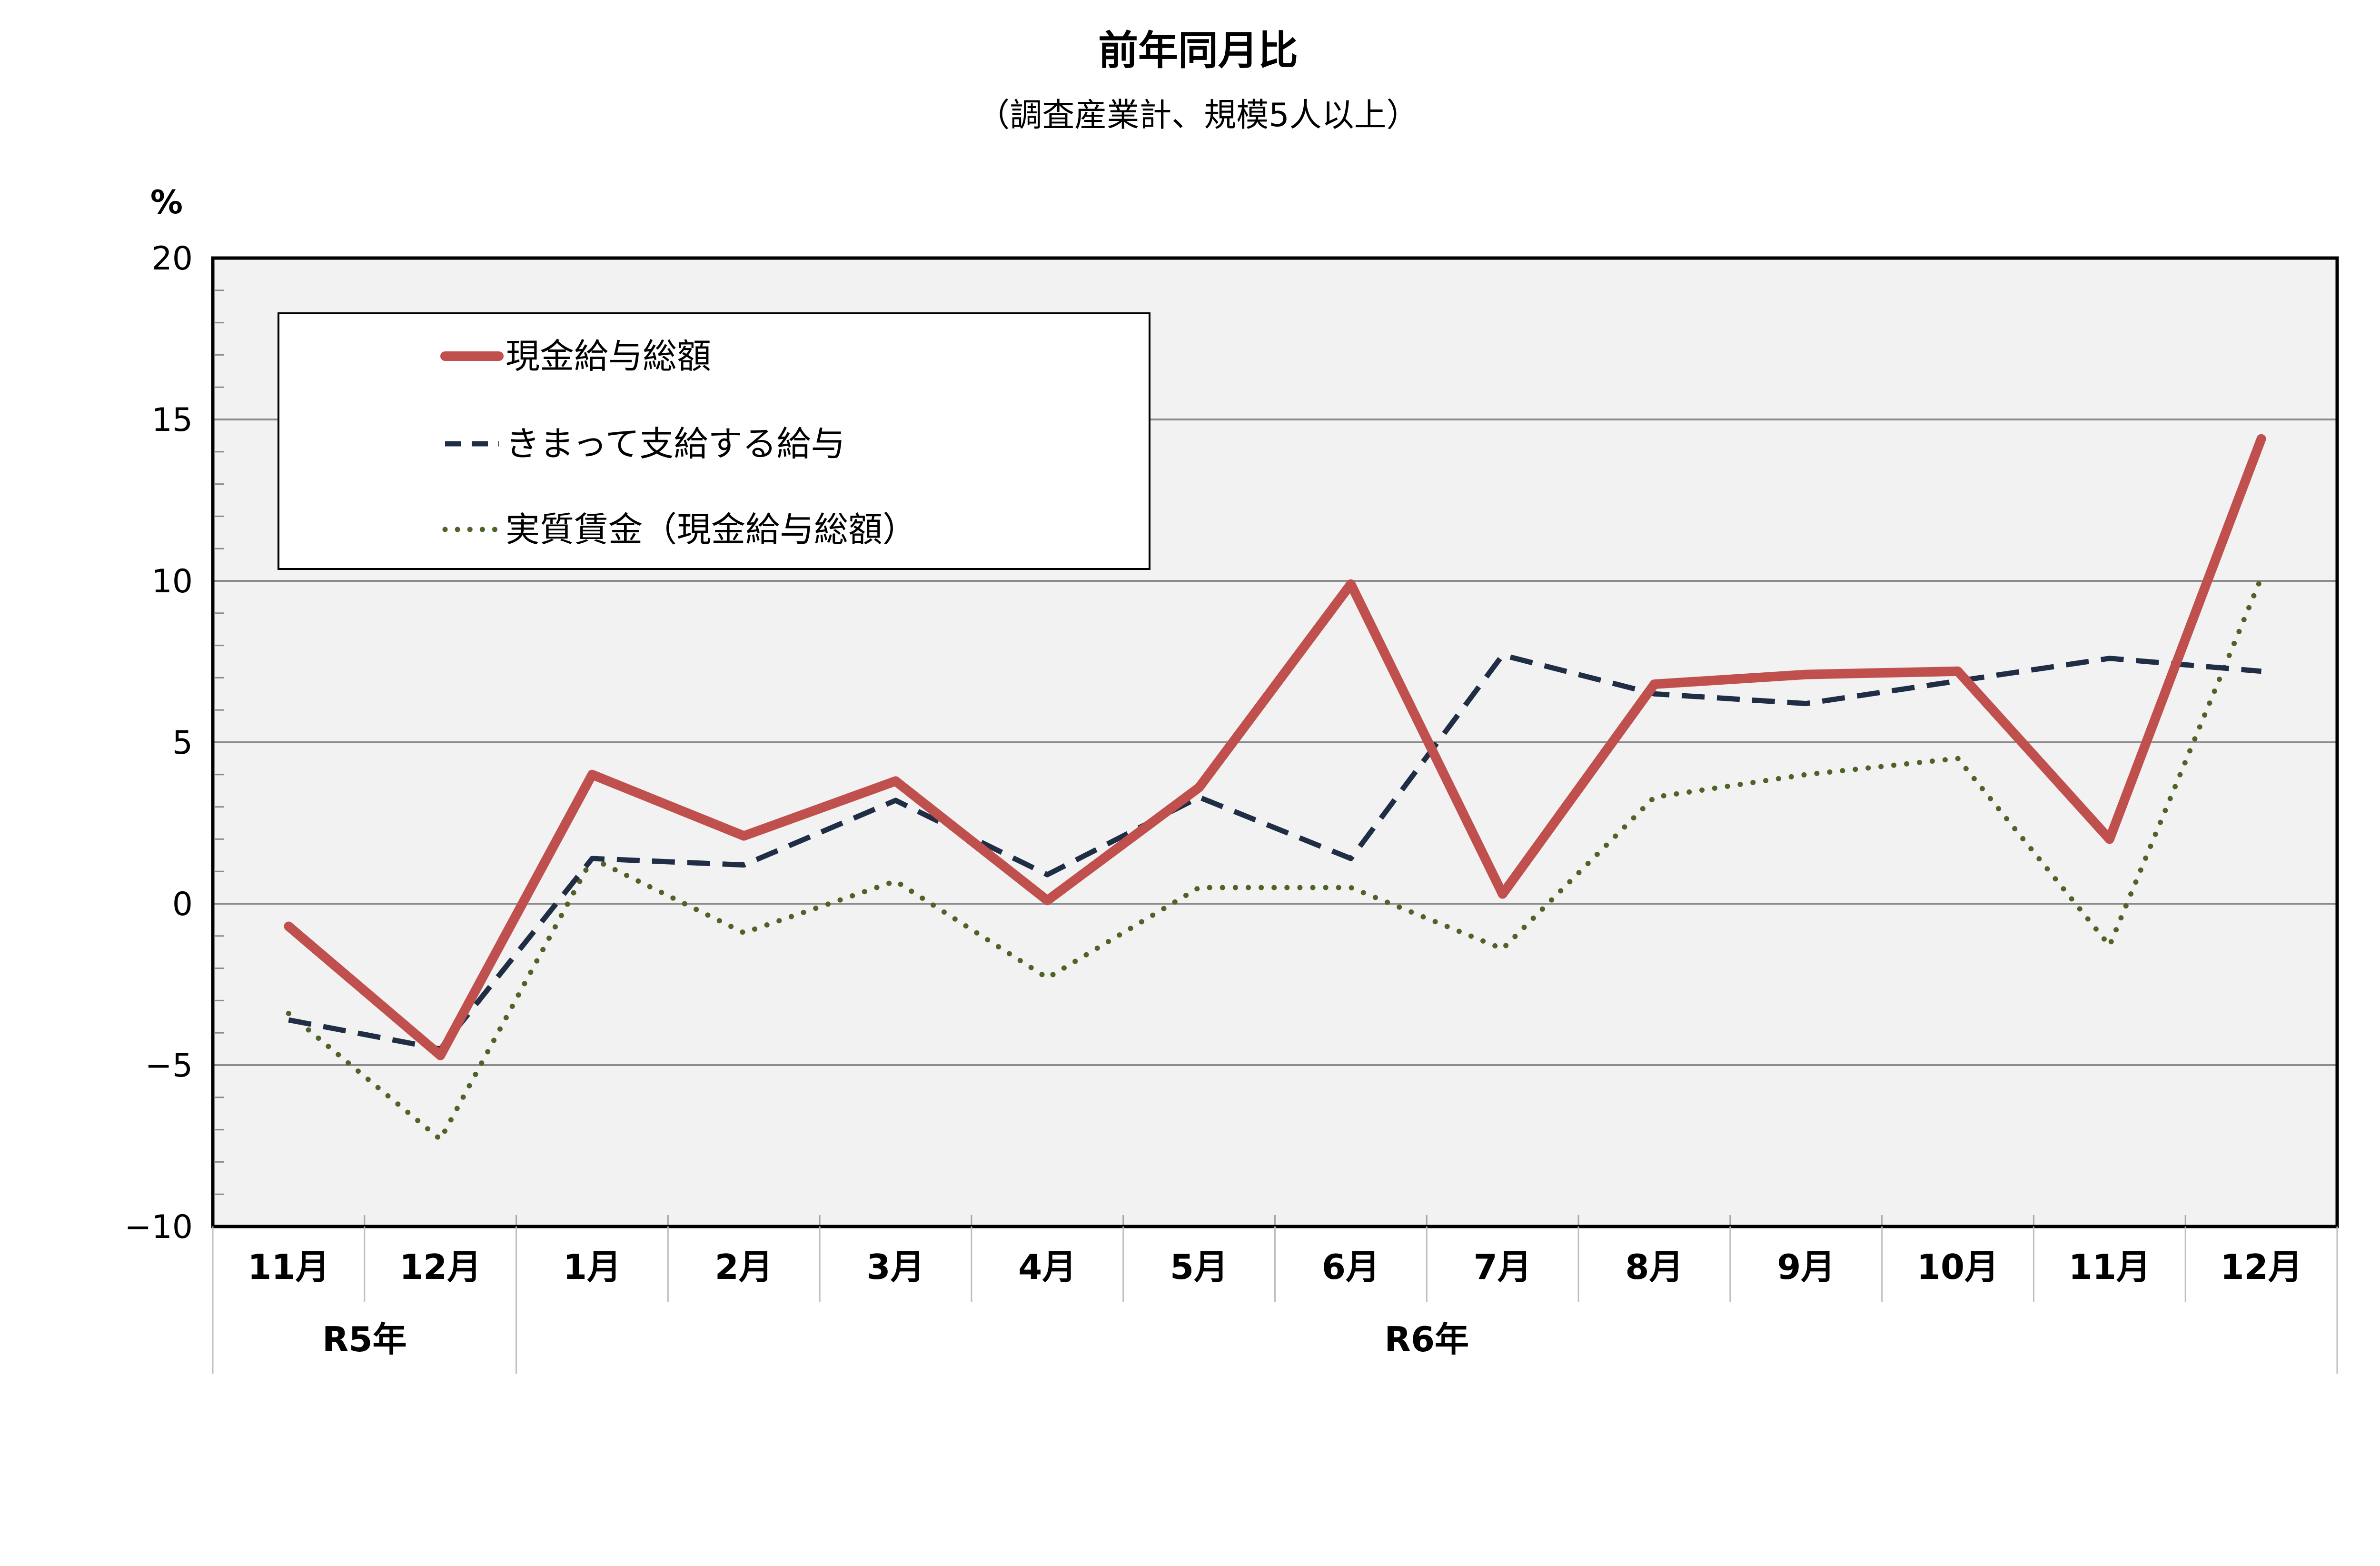 The height and width of the screenshot is (1566, 2380). Describe the element at coordinates (1806, 1267) in the screenshot. I see `x-tick-label: 9月` at that location.